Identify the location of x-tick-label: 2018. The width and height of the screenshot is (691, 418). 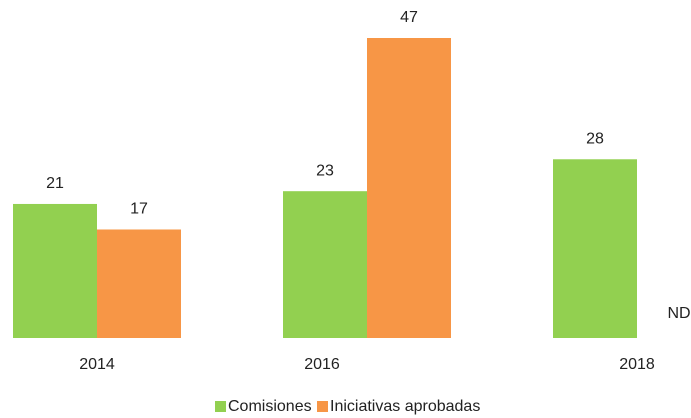
(637, 364).